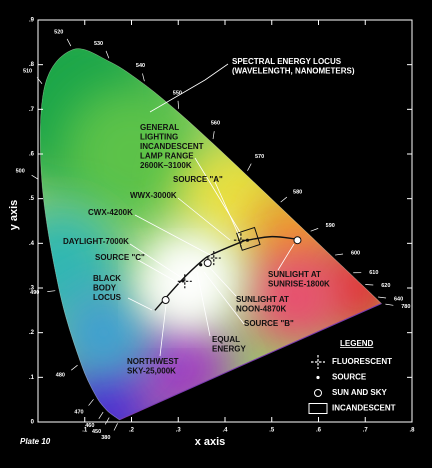  Describe the element at coordinates (32, 244) in the screenshot. I see `y-tick-label: .4` at that location.